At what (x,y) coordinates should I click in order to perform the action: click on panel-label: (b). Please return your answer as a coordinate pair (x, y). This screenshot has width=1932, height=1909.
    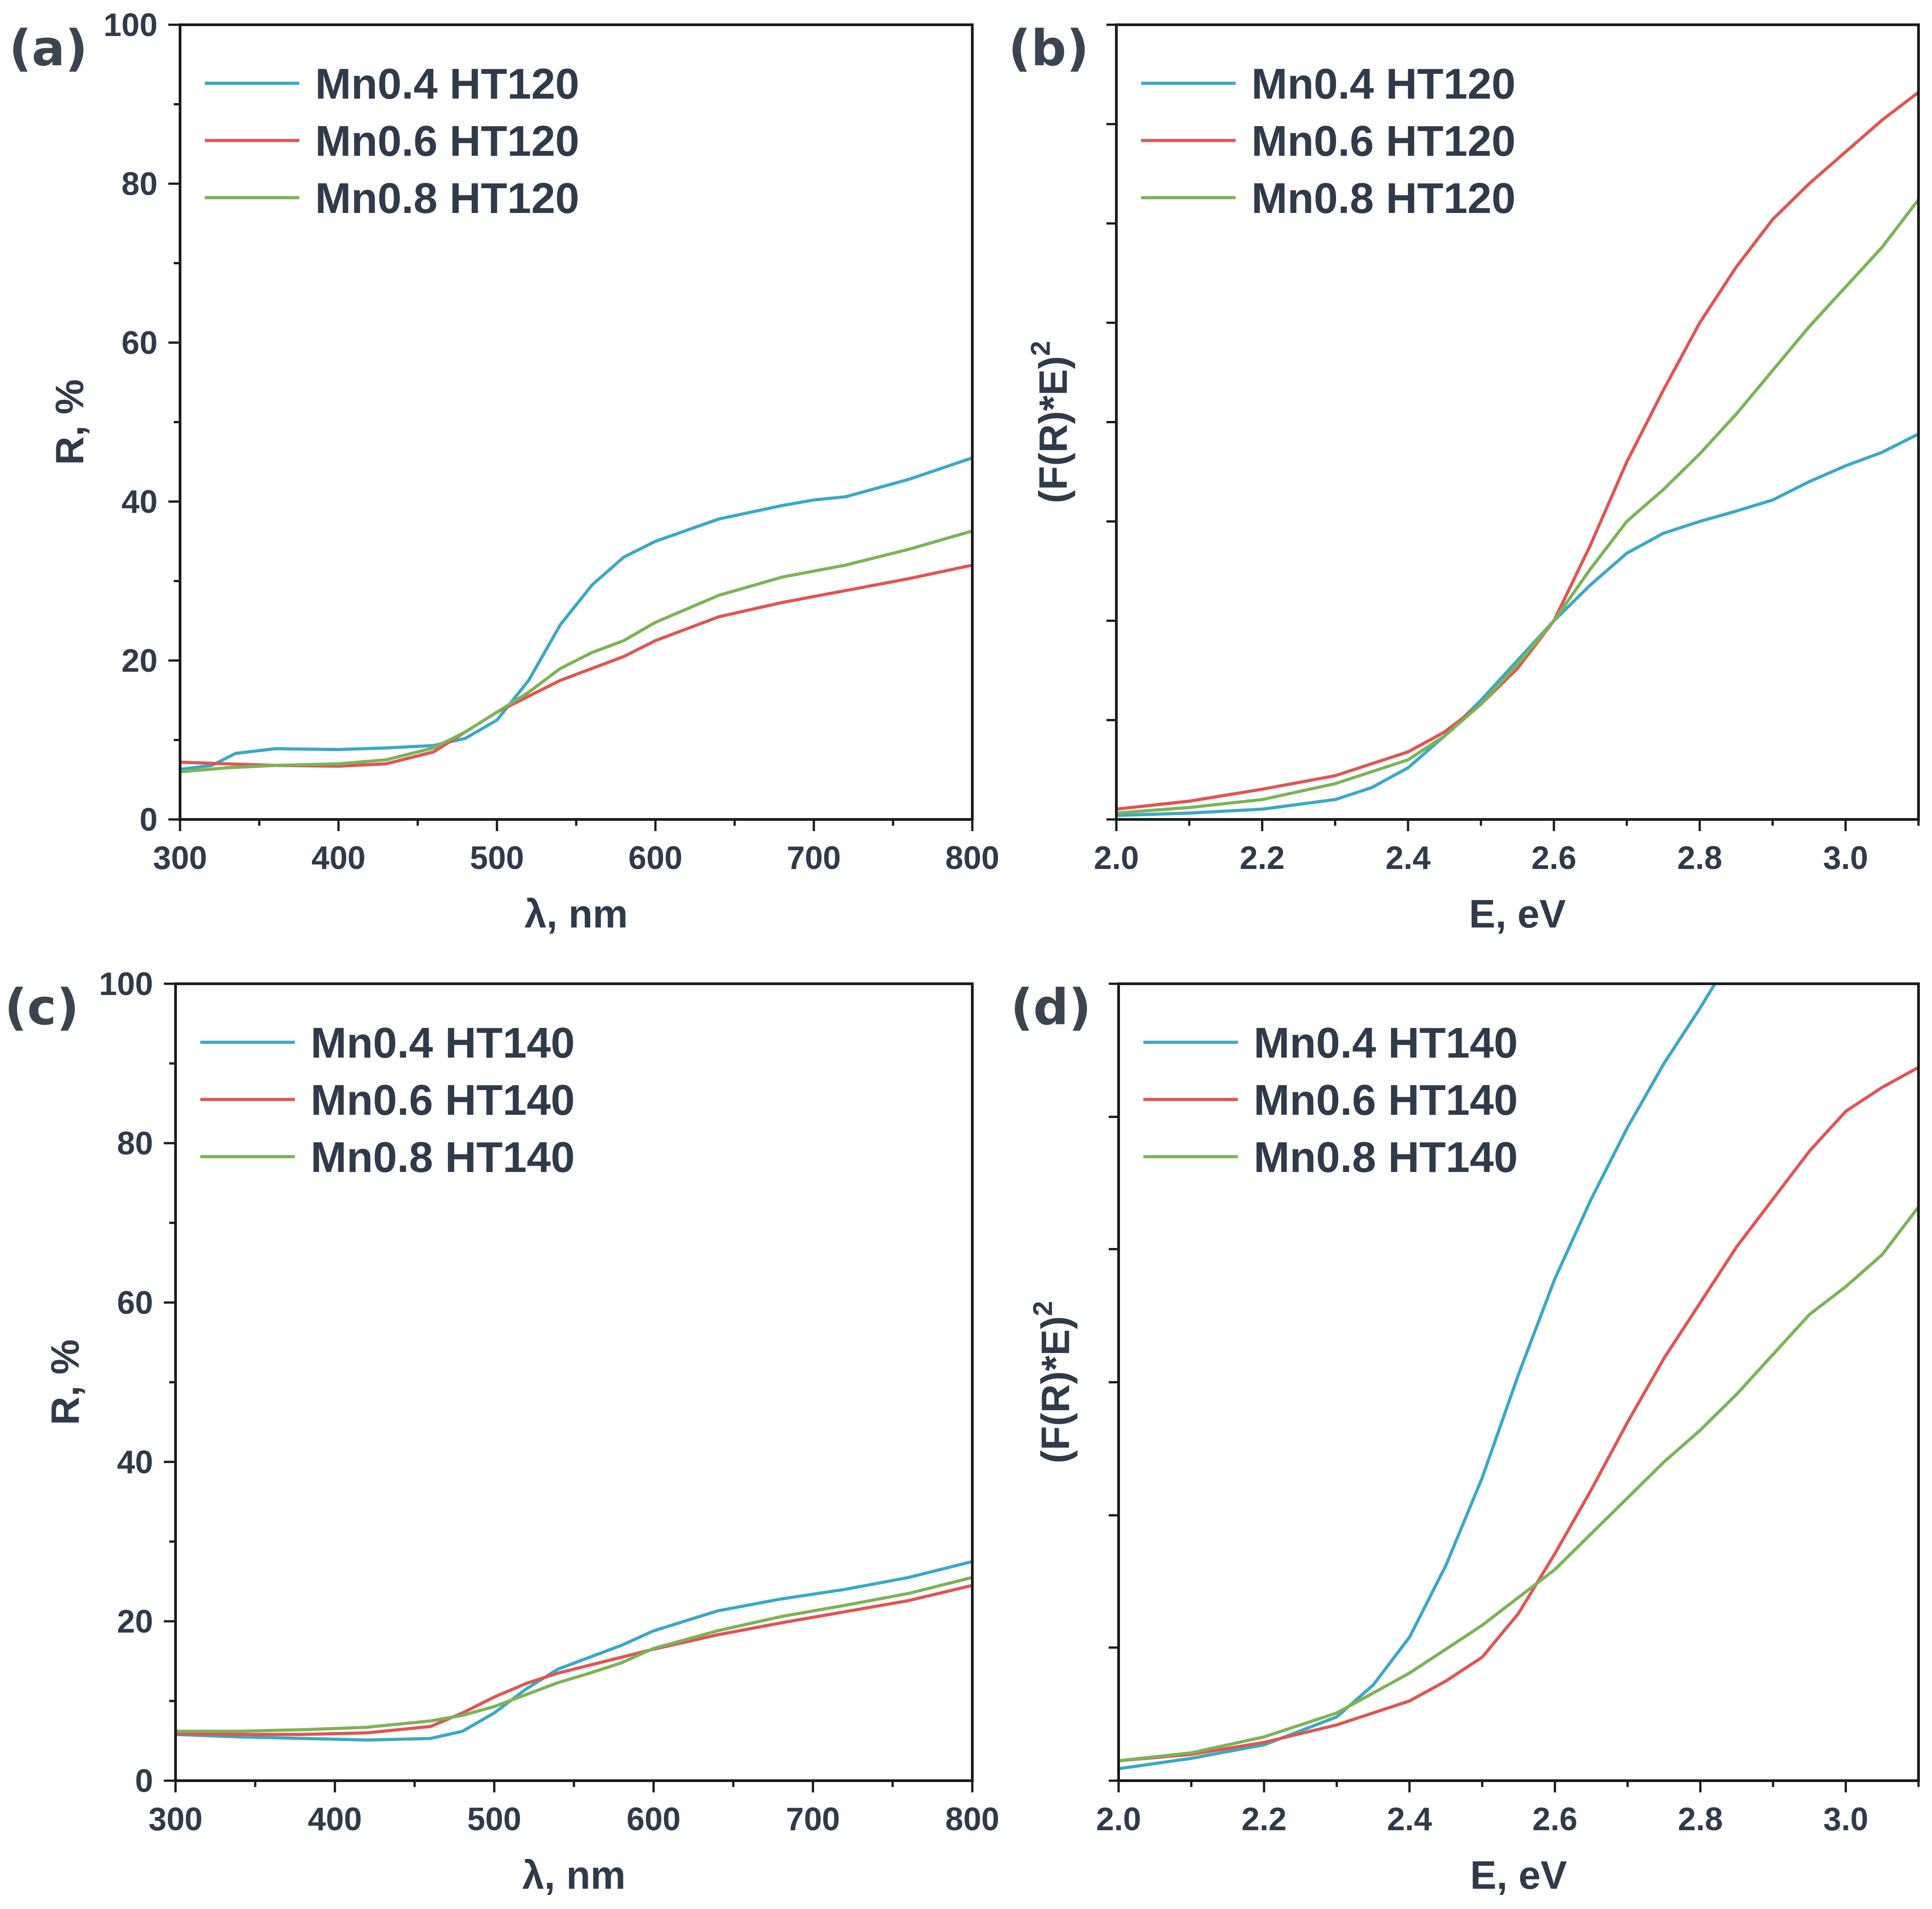
    Looking at the image, I should click on (1048, 48).